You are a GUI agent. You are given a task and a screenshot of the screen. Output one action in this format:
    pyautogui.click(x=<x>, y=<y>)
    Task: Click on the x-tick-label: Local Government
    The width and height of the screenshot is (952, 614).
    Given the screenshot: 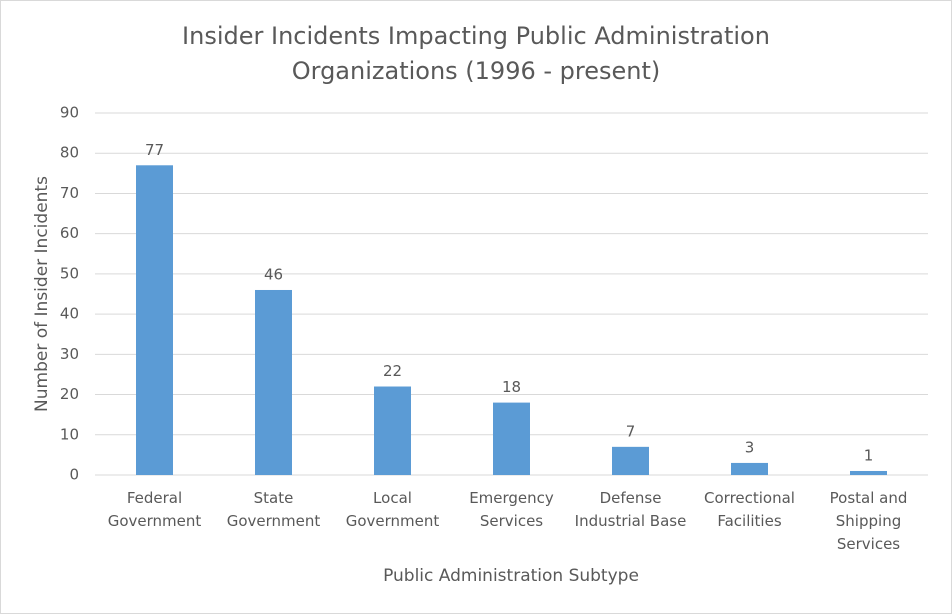 What is the action you would take?
    pyautogui.click(x=392, y=509)
    